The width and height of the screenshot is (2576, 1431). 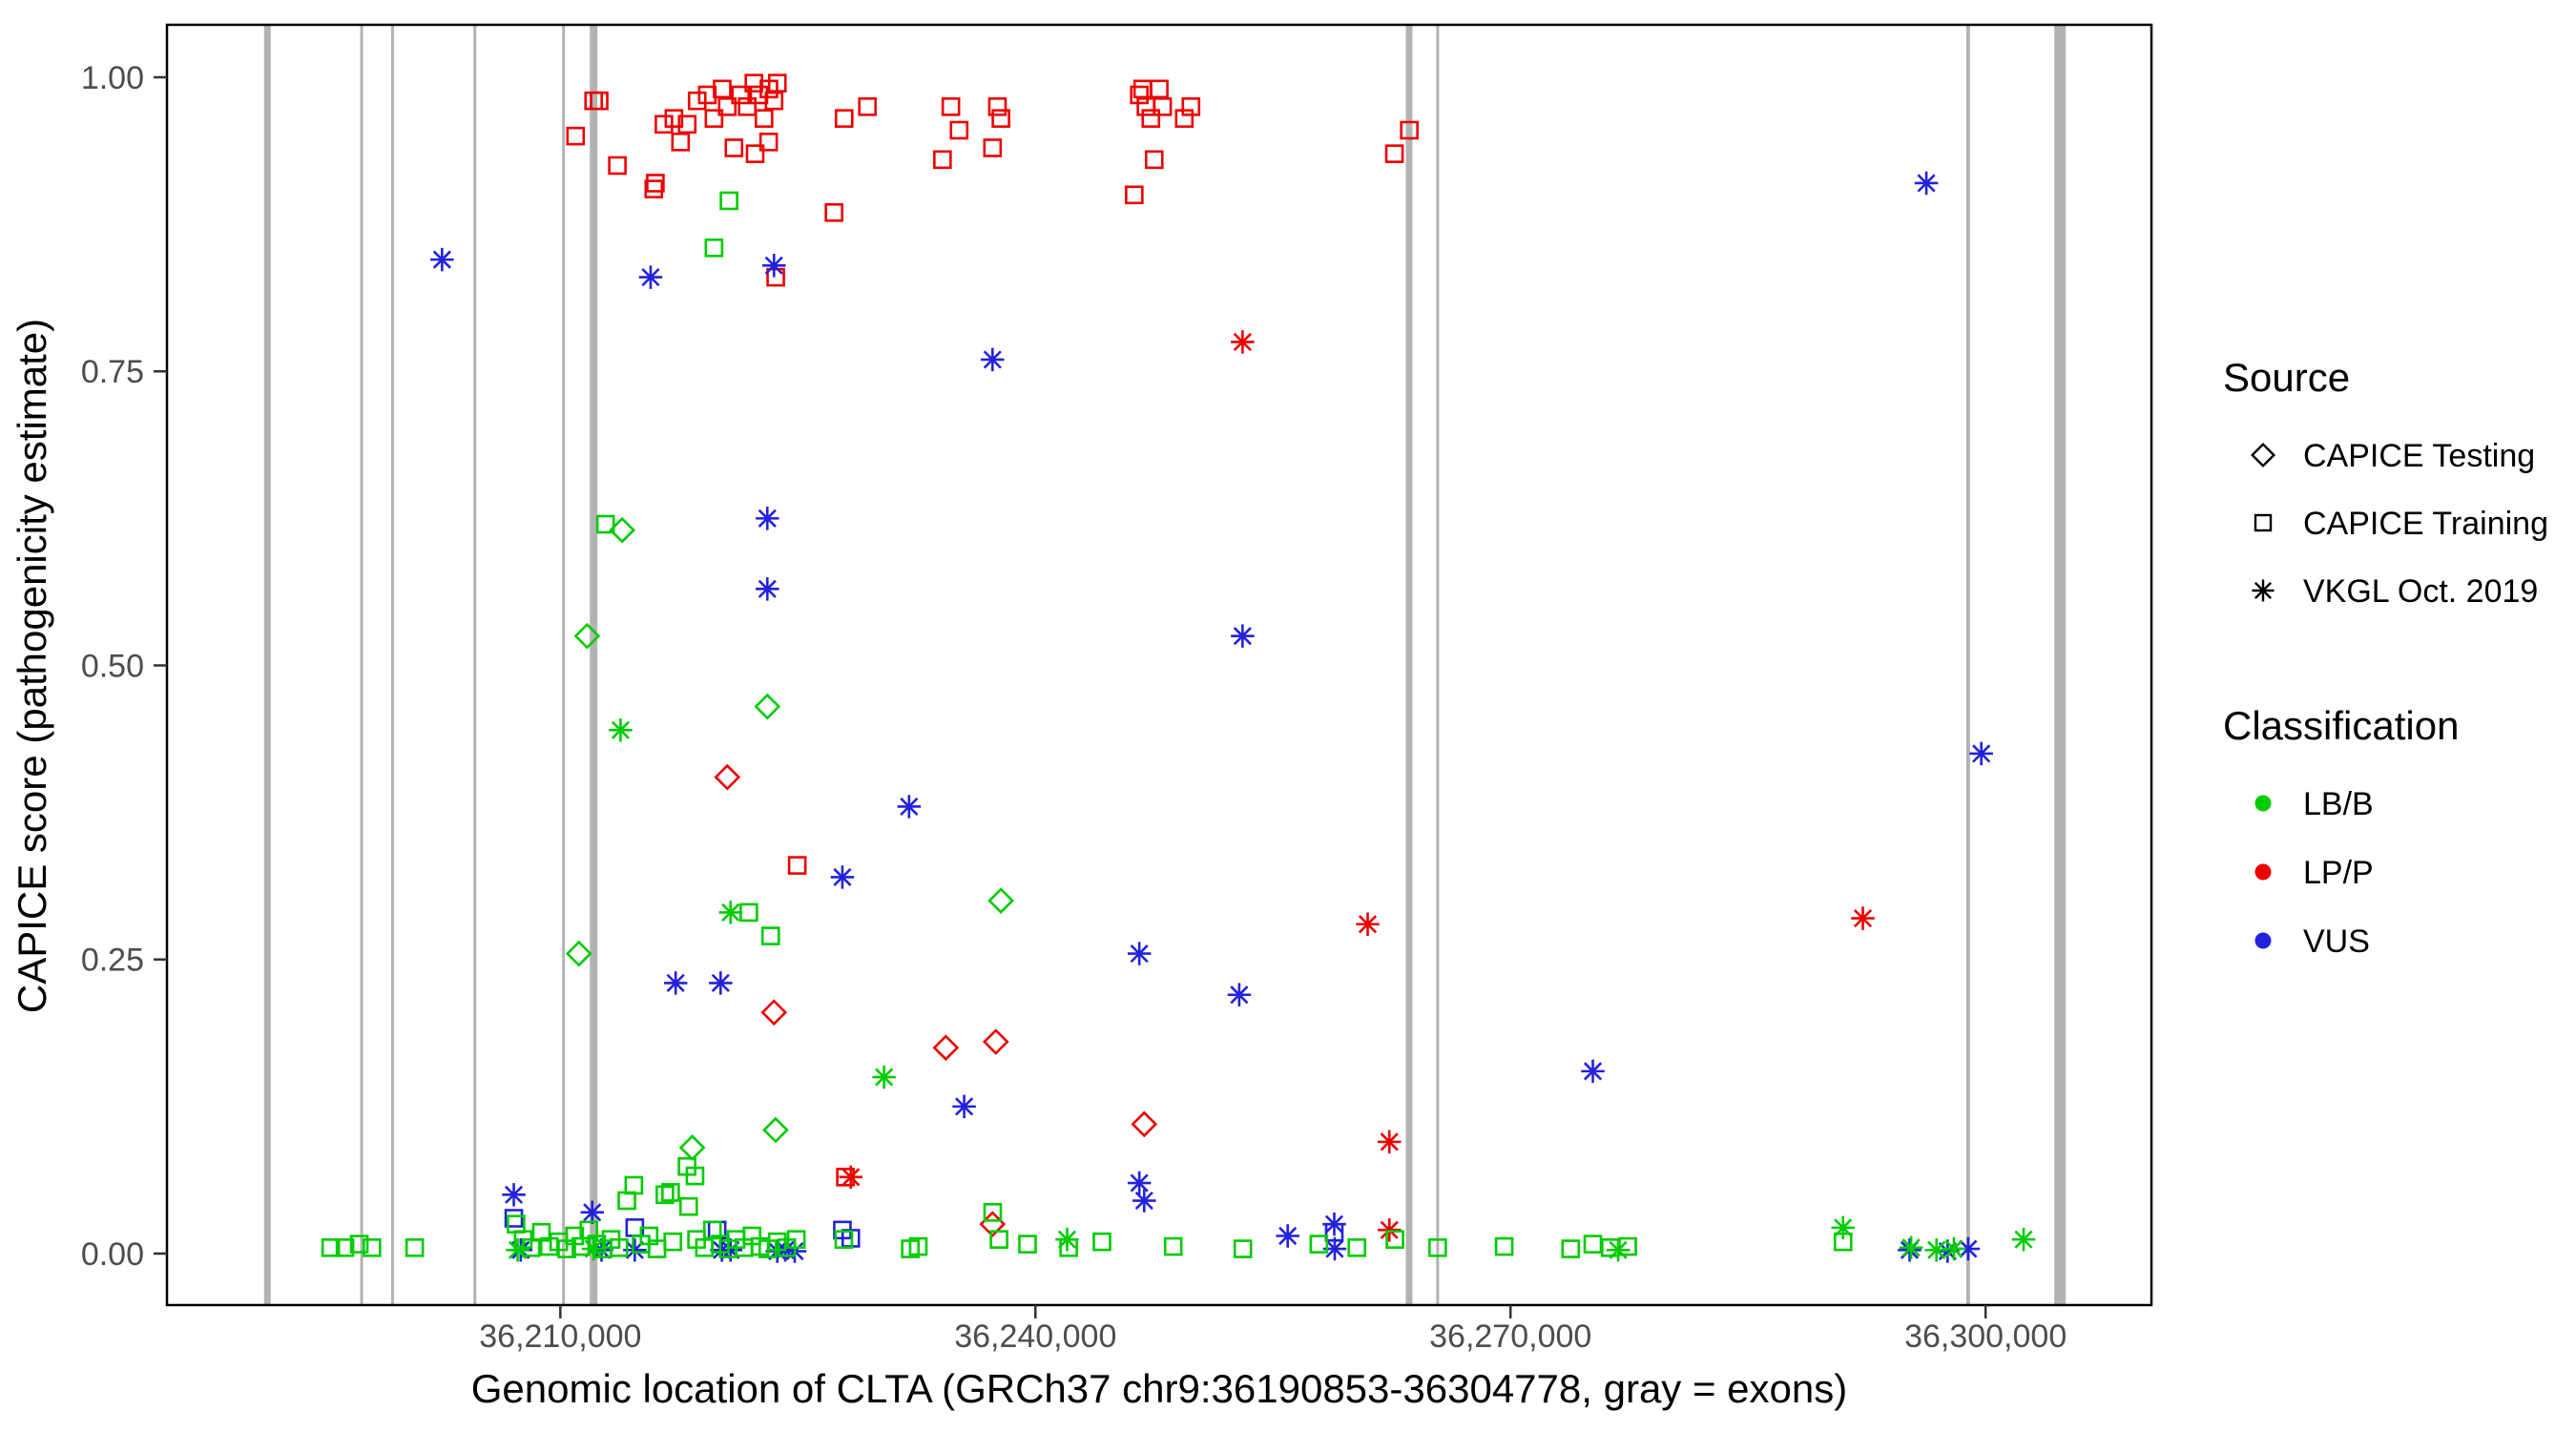 What do you see at coordinates (2263, 455) in the screenshot?
I see `legend-diamond-icon` at bounding box center [2263, 455].